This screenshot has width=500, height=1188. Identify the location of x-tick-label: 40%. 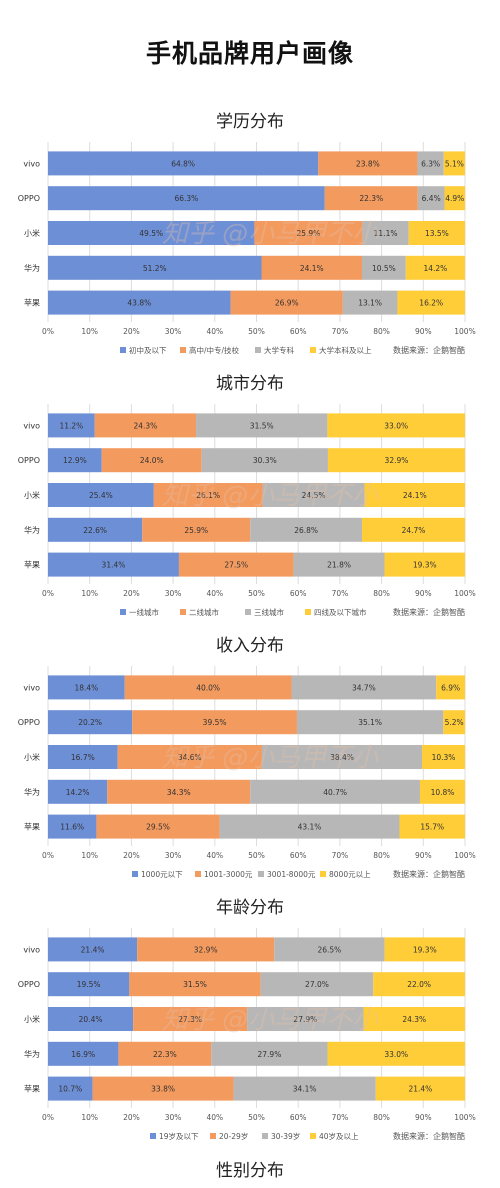
(214, 855).